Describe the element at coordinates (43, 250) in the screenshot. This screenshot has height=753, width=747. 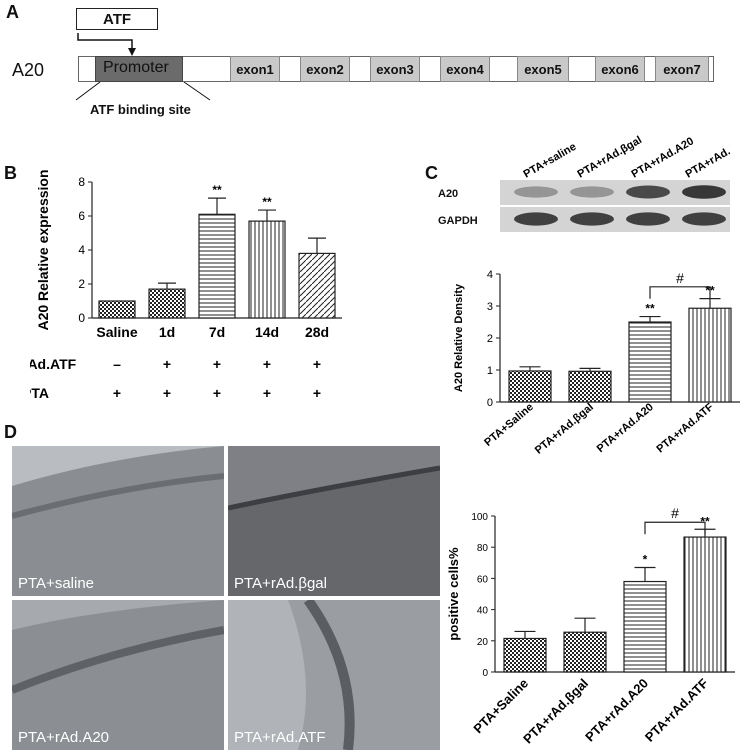
I see `y-axis-label: A20 Relative expression` at that location.